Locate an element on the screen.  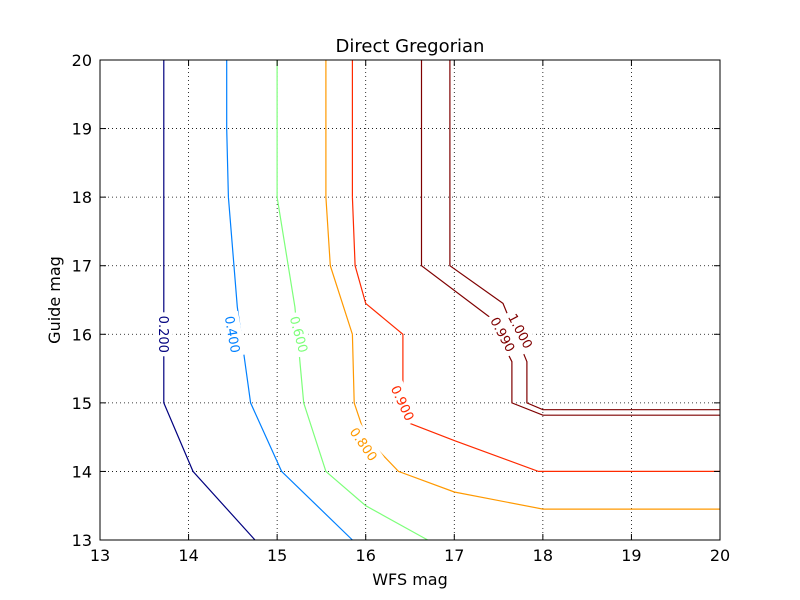
contour-label-0.200: 0.200 is located at coordinates (162, 334).